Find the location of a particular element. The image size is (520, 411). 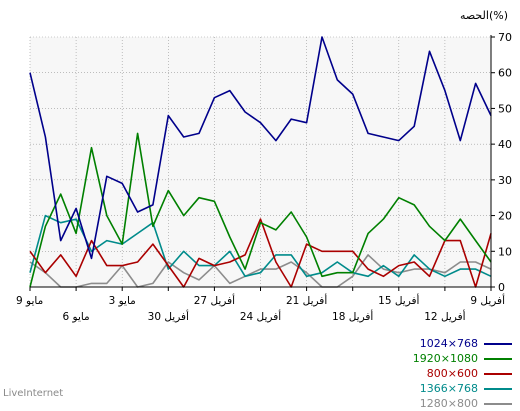

legend-label-0: 1024×768 is located at coordinates (448, 343).